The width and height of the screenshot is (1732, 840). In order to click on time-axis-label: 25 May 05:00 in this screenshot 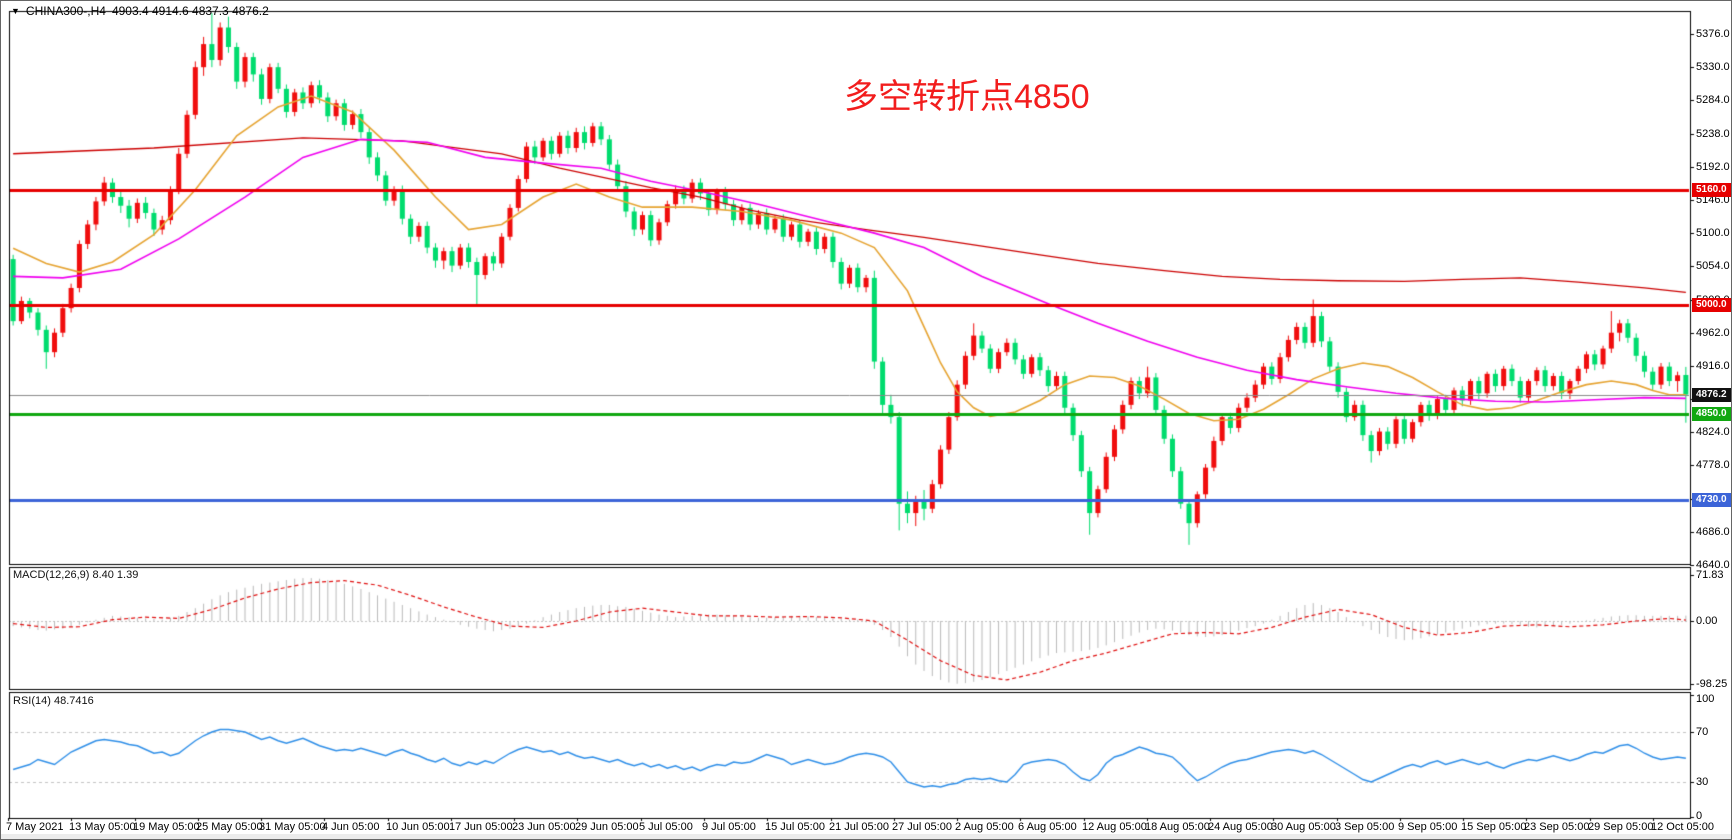, I will do `click(229, 827)`.